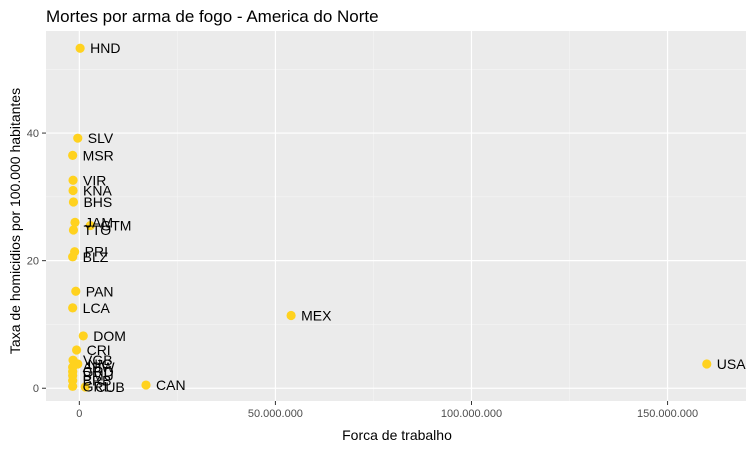 The height and width of the screenshot is (449, 755). I want to click on point-label-brb: BRB, so click(97, 381).